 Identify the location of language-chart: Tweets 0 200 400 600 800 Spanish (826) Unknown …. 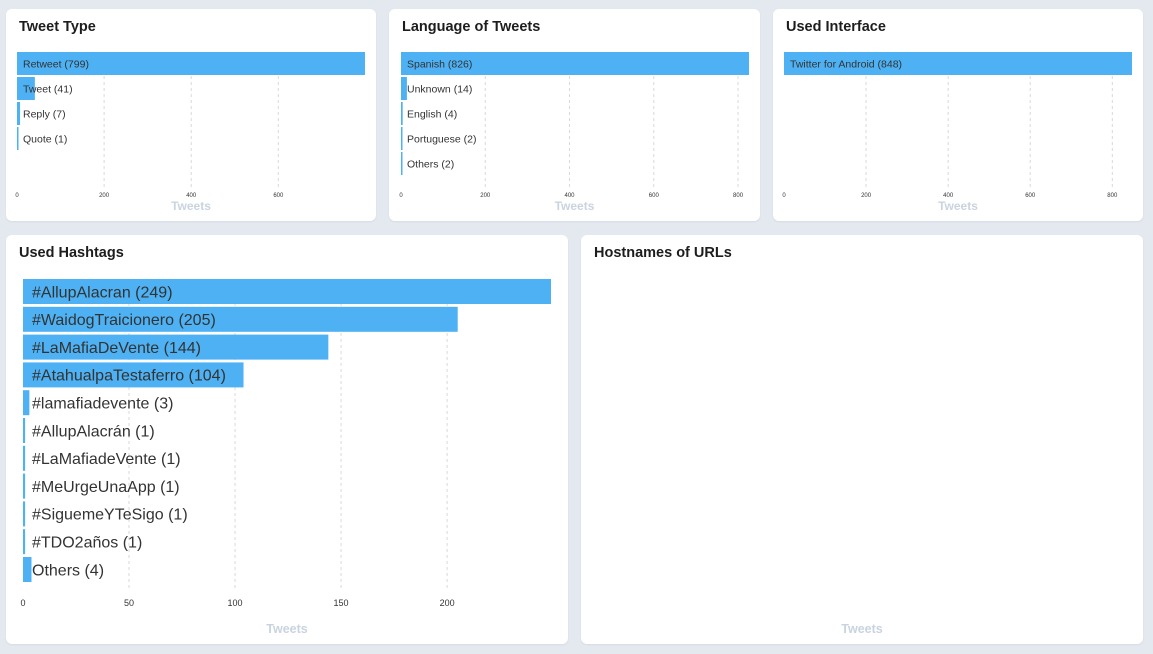
(574, 132).